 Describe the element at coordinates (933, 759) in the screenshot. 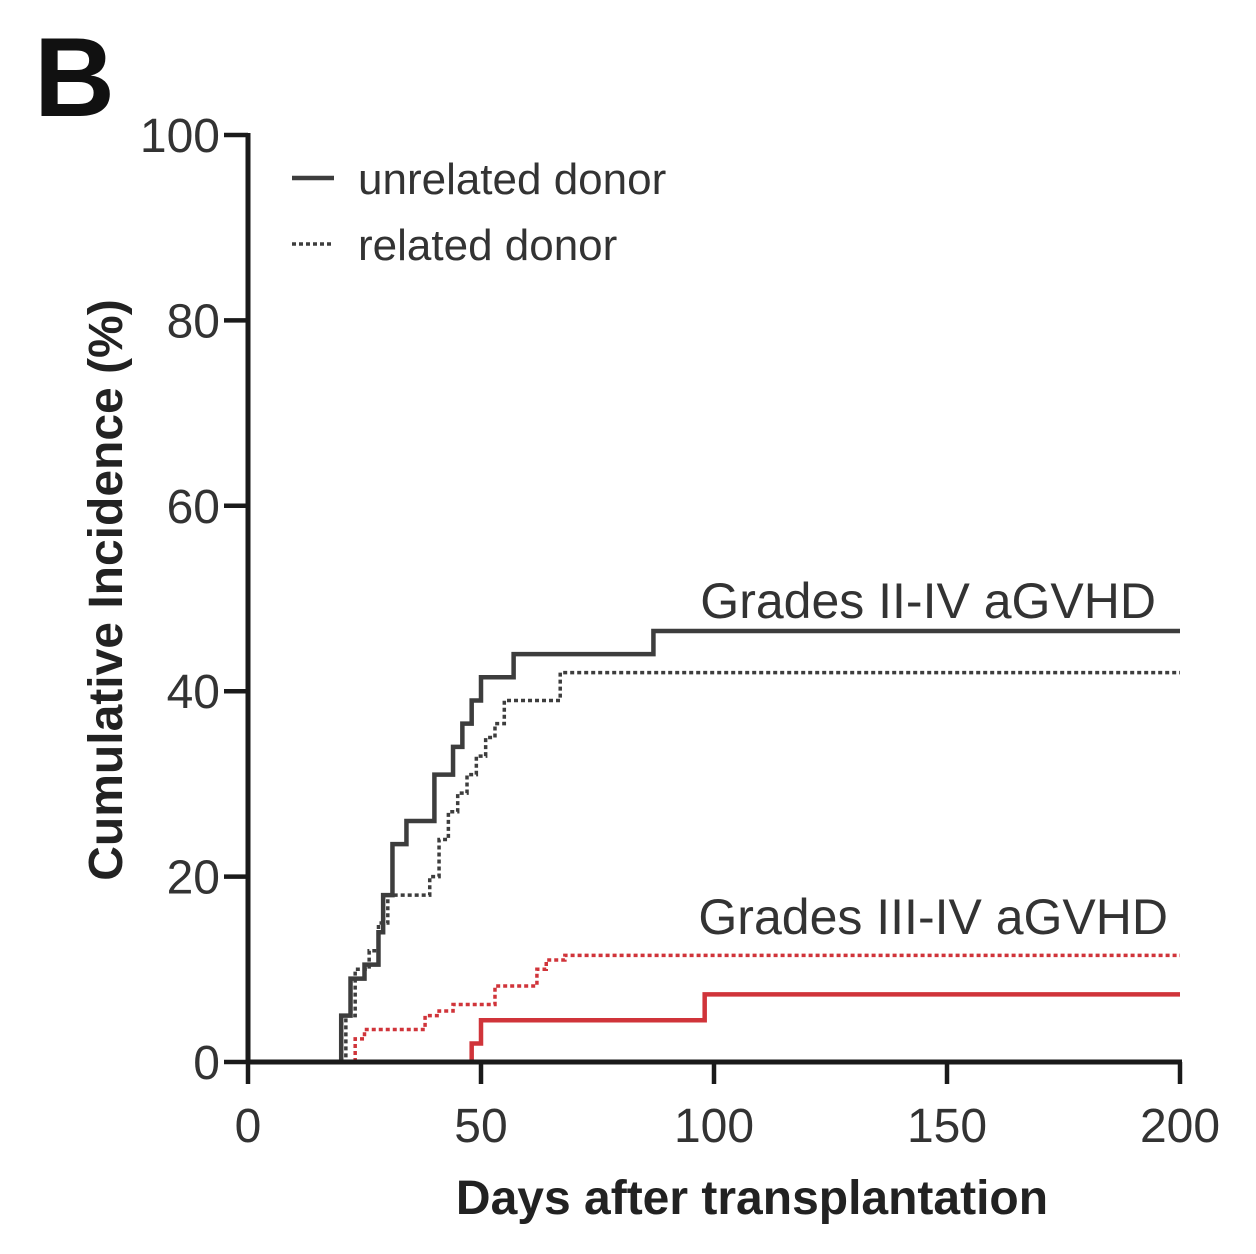

I see `annotations: Grades II-IV aGVHD Grades III-IV aGVHD` at that location.